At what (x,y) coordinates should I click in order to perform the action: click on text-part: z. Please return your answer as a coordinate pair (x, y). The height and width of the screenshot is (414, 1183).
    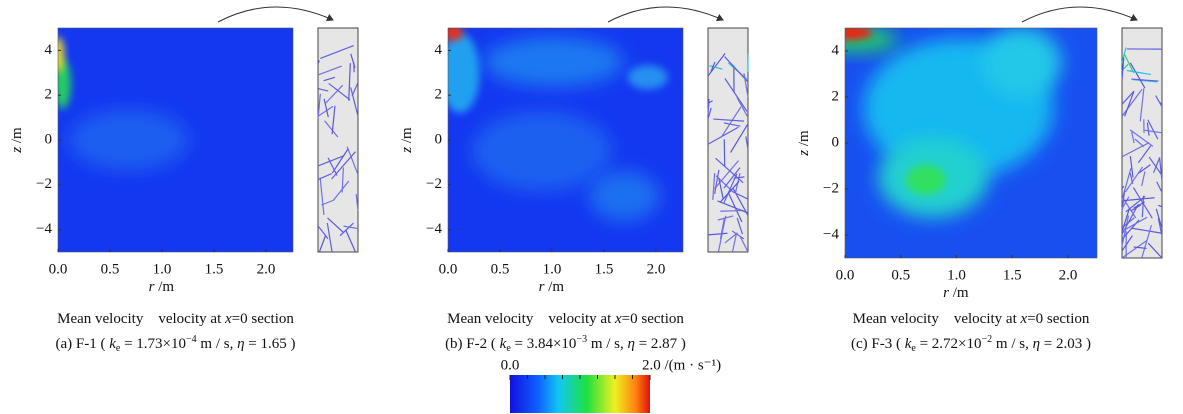
    Looking at the image, I should click on (17, 150).